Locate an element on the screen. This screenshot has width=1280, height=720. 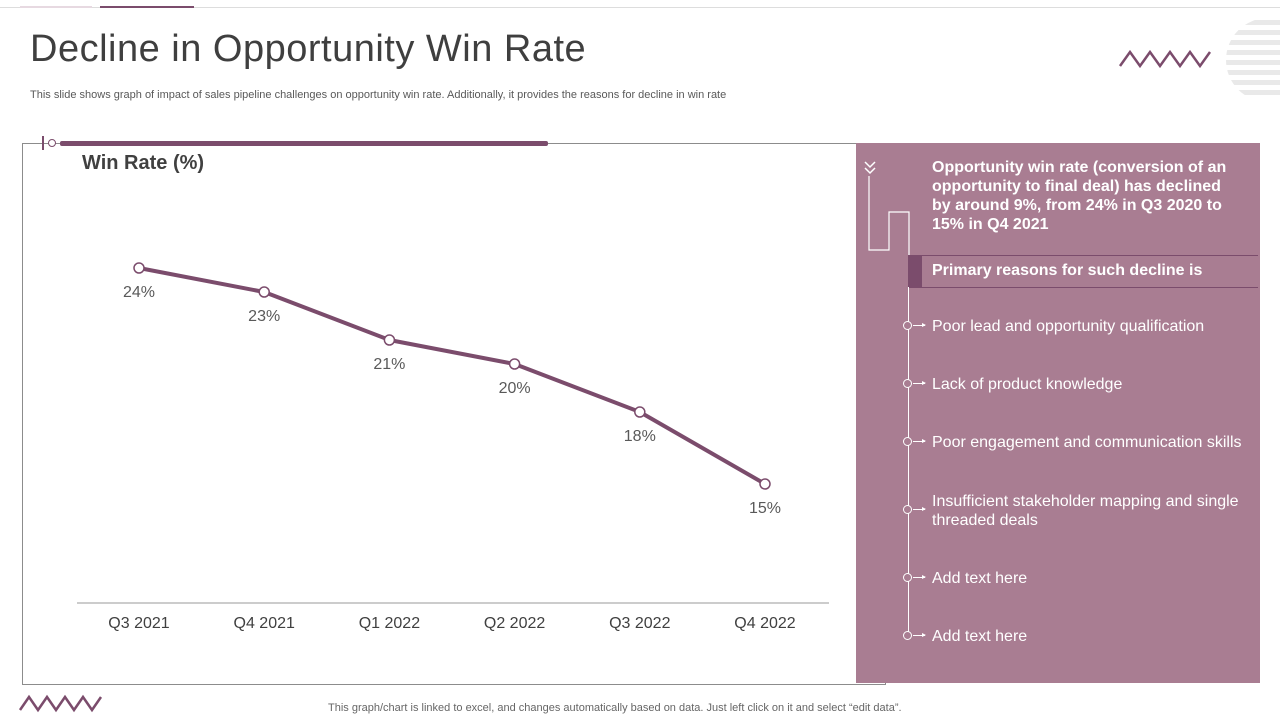
x-tick-label: Q3 2022 is located at coordinates (639, 623).